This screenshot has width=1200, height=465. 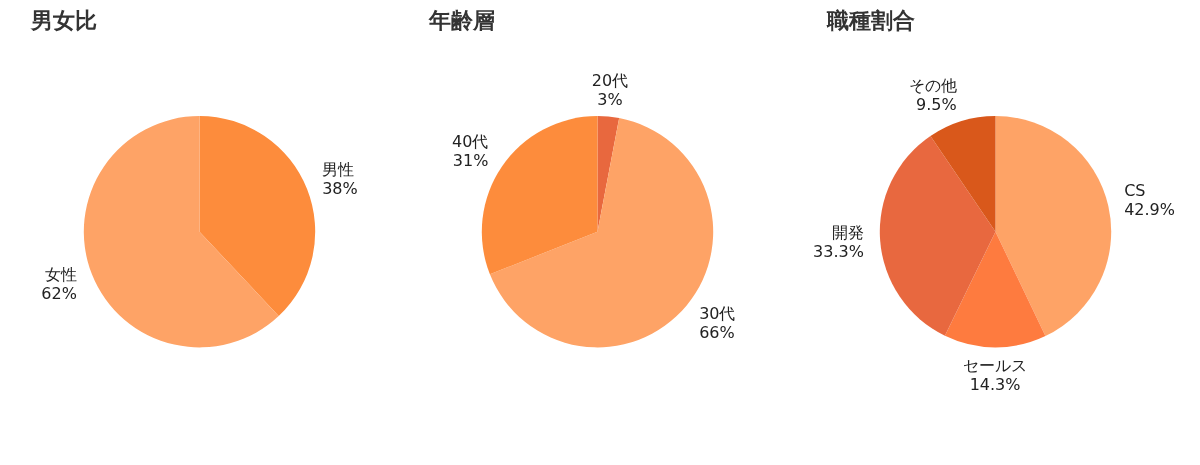 I want to click on slice-label: 男性, so click(x=338, y=170).